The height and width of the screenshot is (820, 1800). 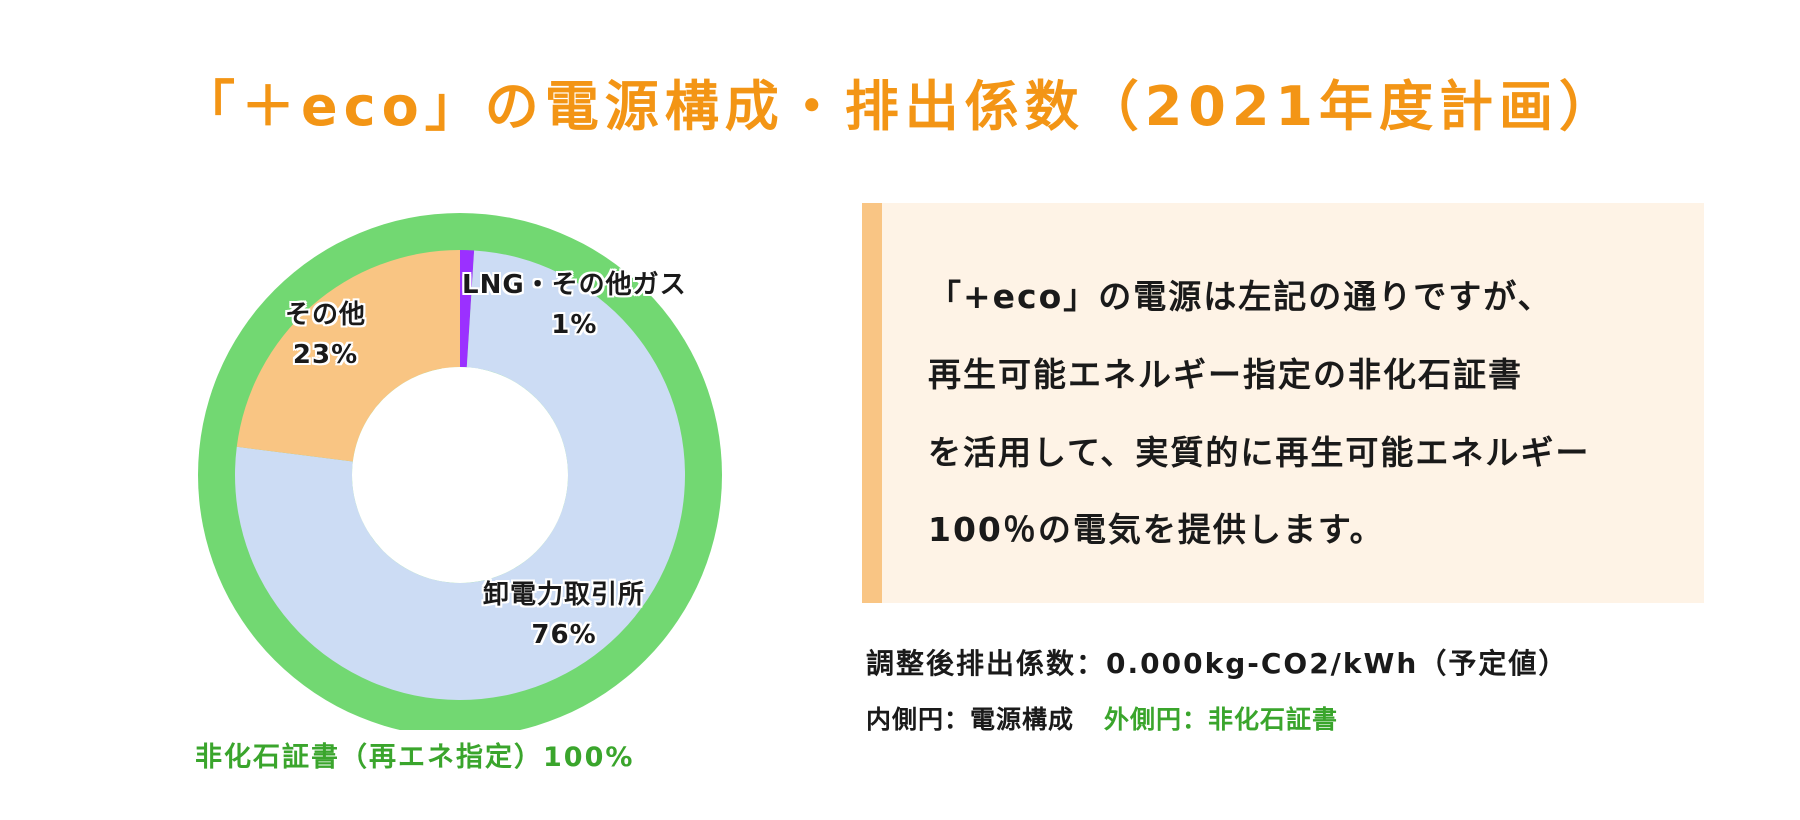 What do you see at coordinates (1217, 663) in the screenshot?
I see `emission-factor: 調整後排出係数：0.000kg-CO2/kWh（予定値）` at bounding box center [1217, 663].